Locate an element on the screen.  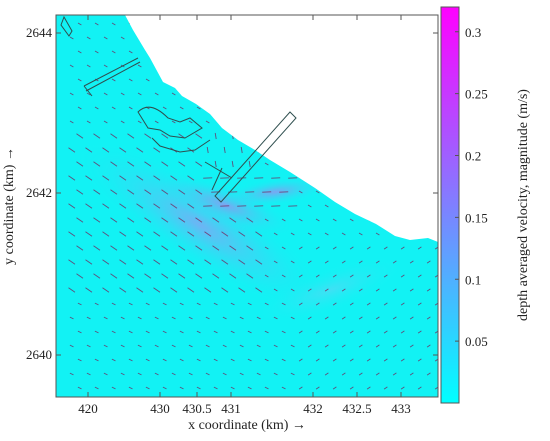
colorbar-ticks: 0.05 0.1 0.15 0.2 0.25 0.3 is located at coordinates (471, 187).